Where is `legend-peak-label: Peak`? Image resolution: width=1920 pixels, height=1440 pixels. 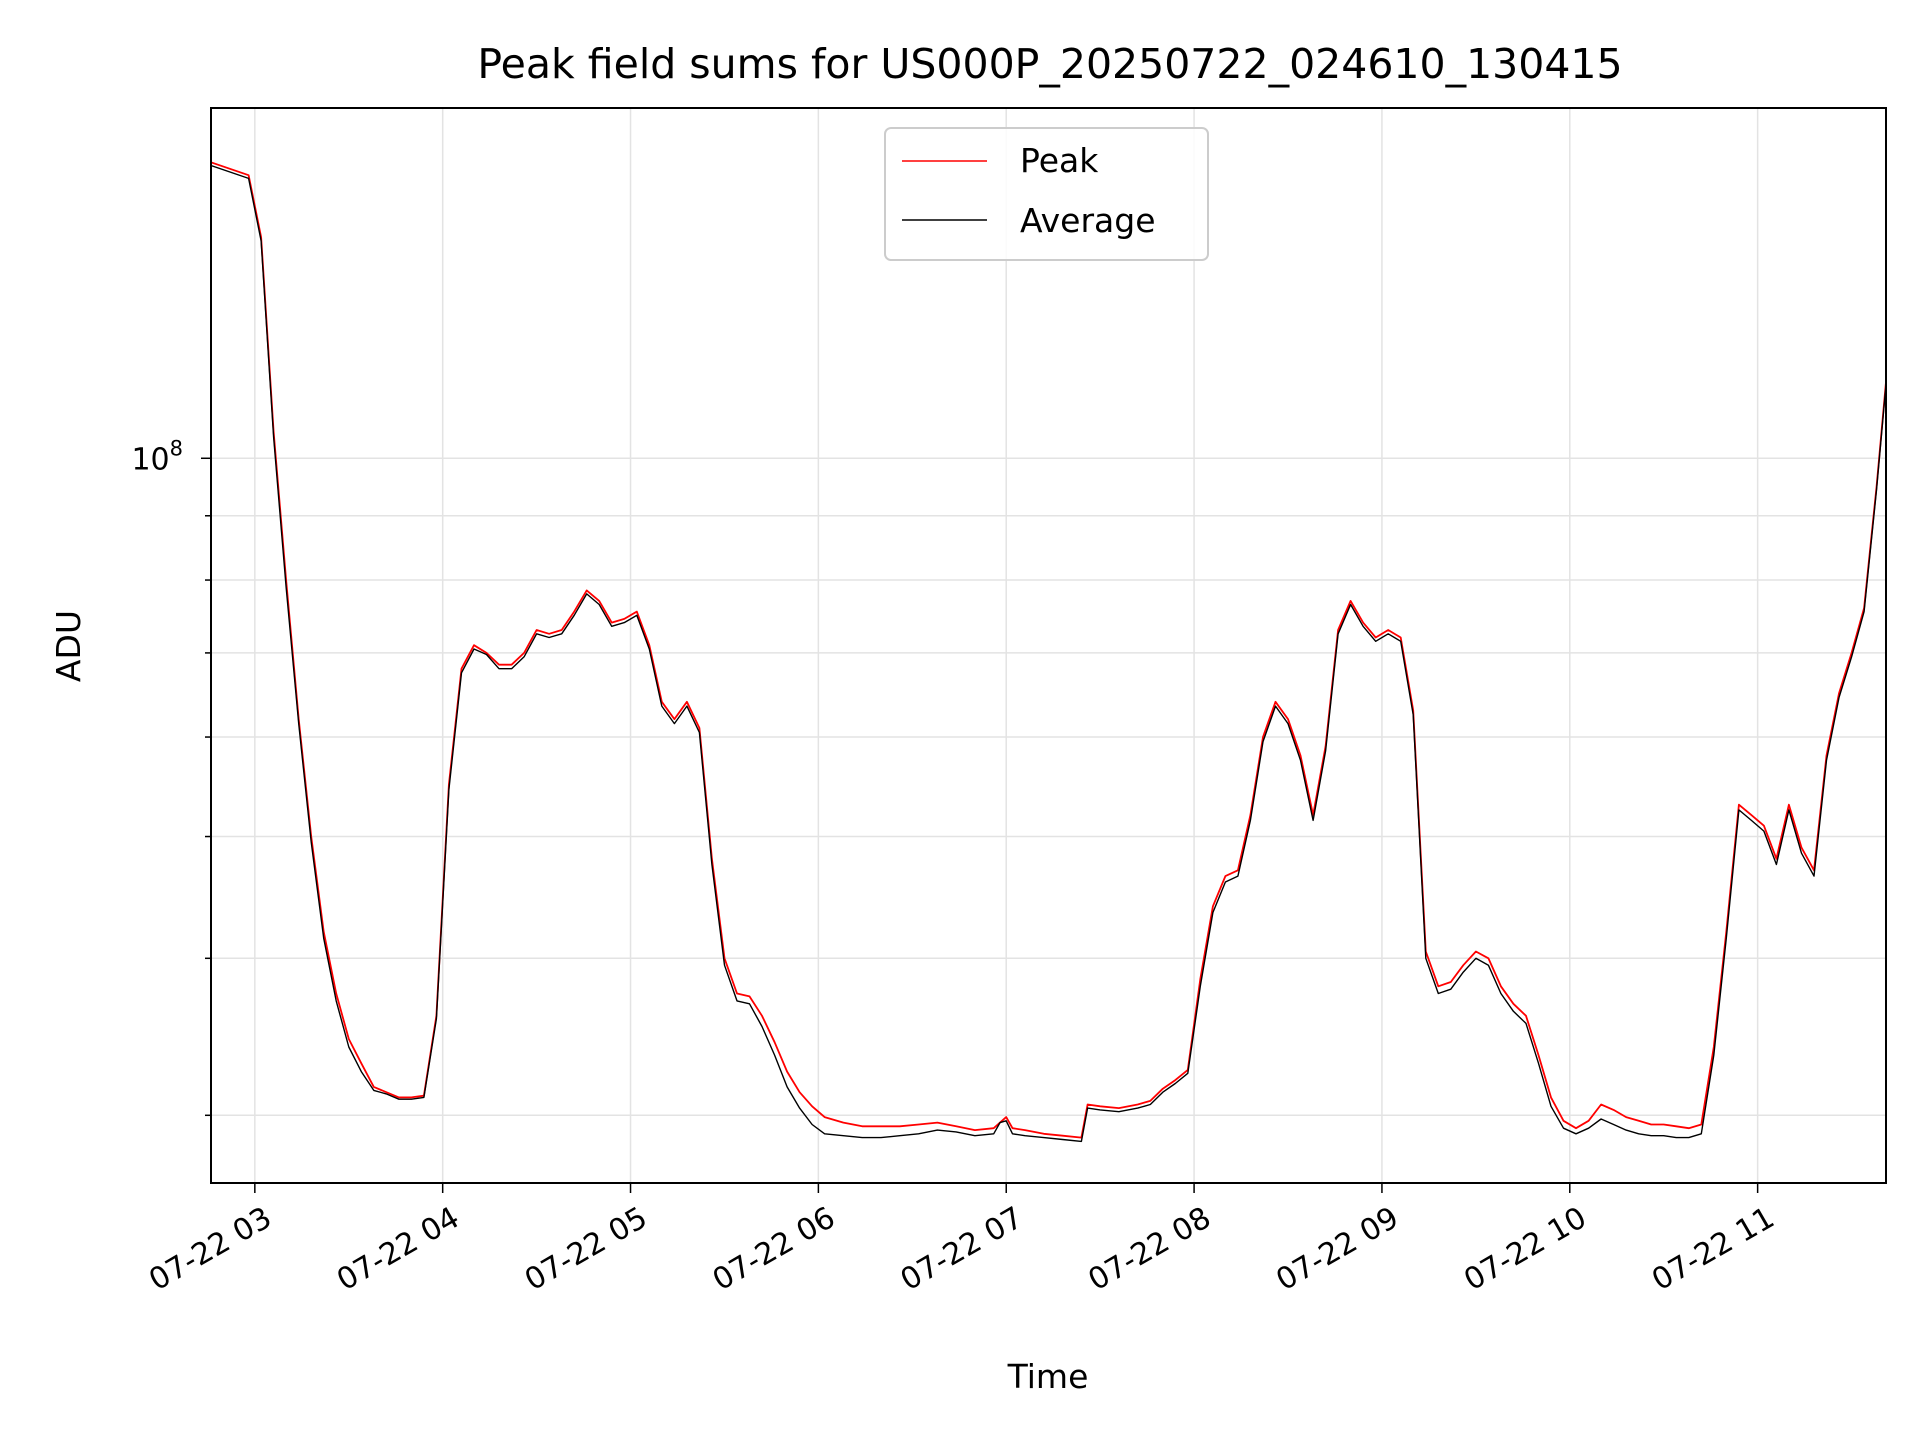
legend-peak-label: Peak is located at coordinates (1059, 160).